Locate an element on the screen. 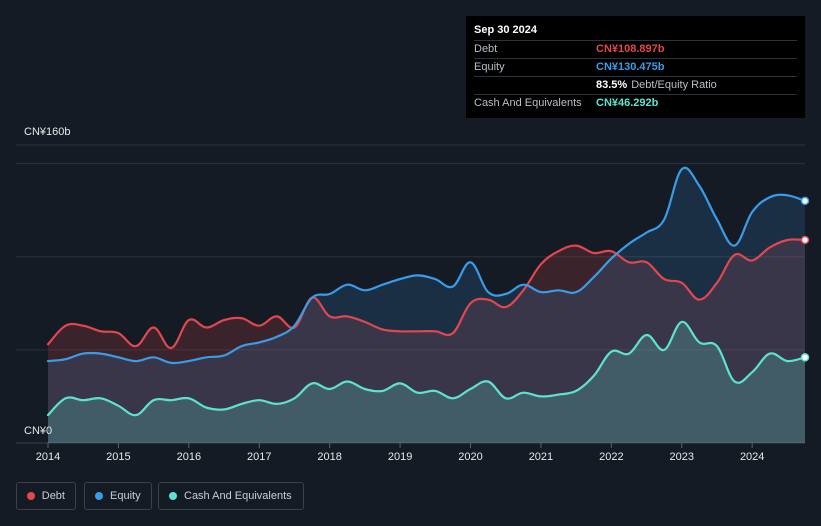 Image resolution: width=821 pixels, height=526 pixels. tooltip-row-ratio: 83.5% Debt/Equity Ratio is located at coordinates (635, 85).